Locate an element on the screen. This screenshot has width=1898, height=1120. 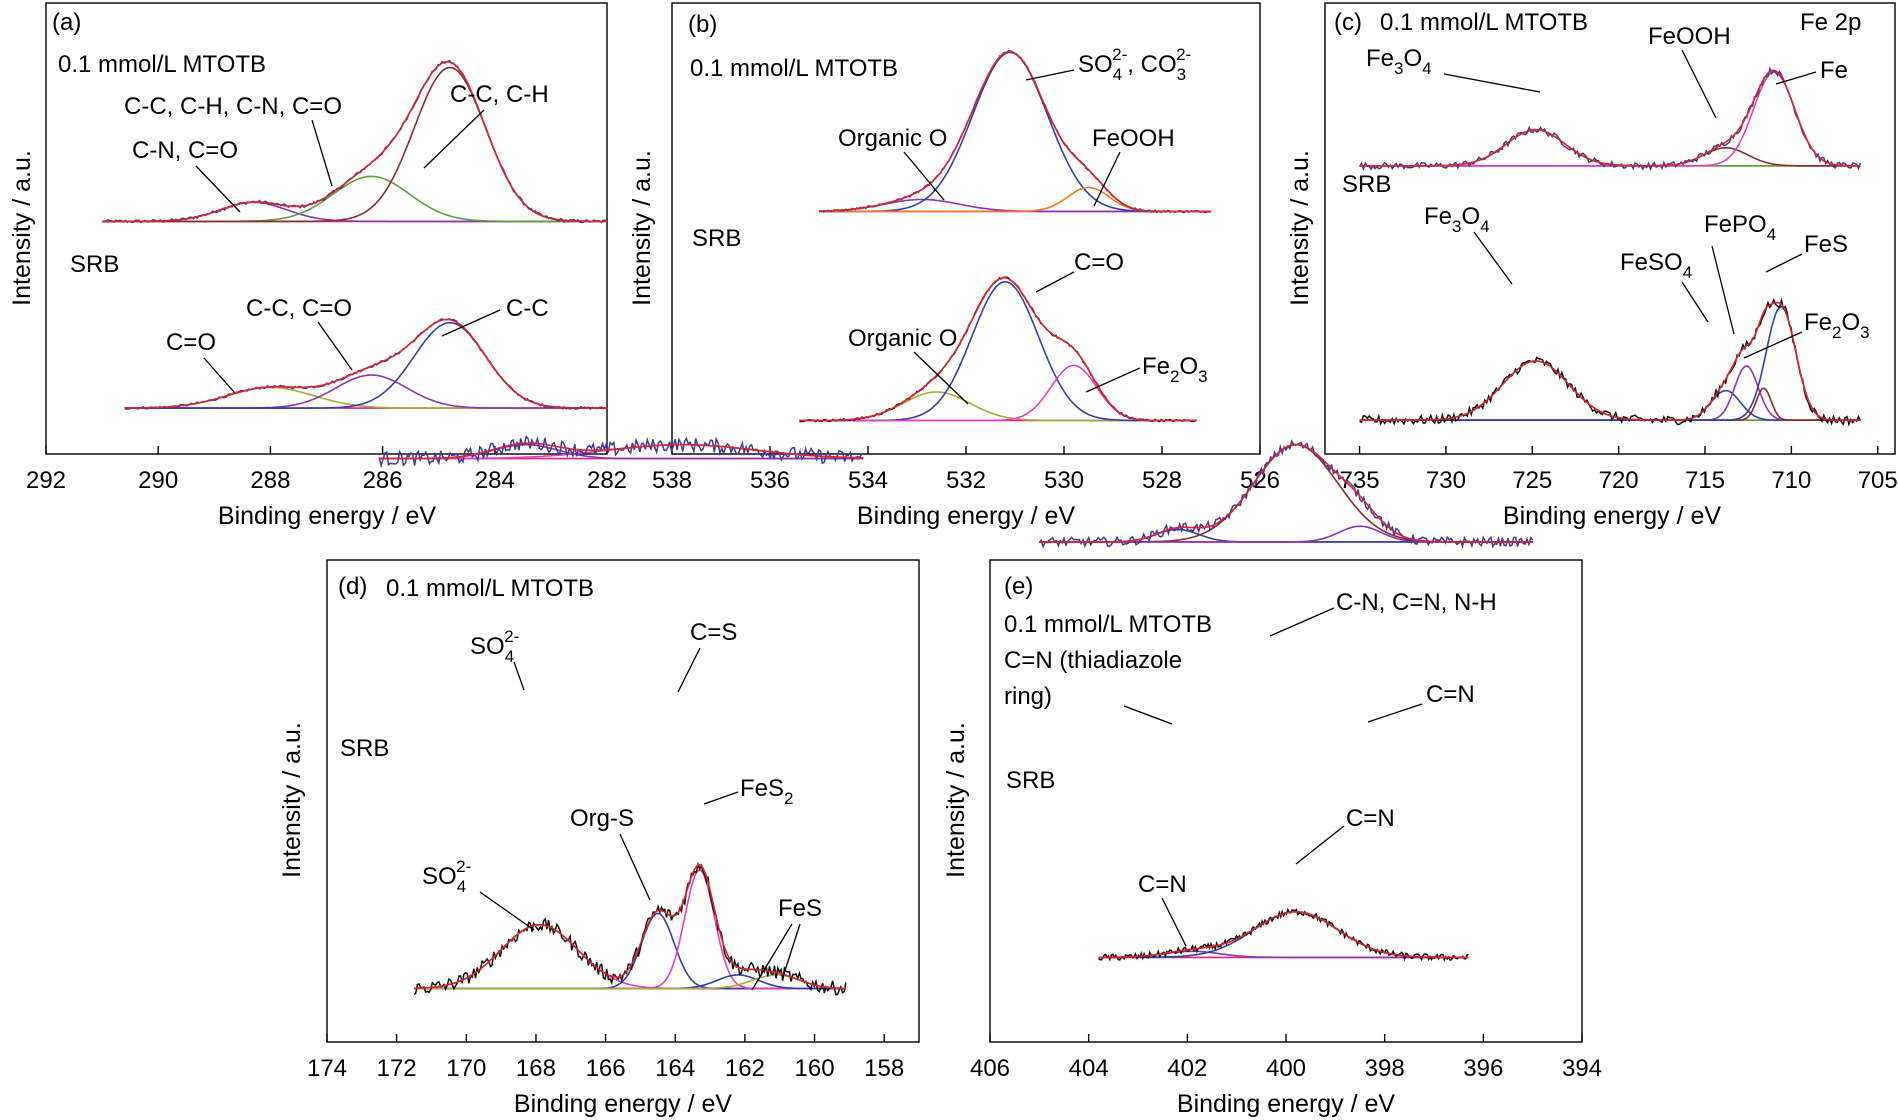
x-tick-label: 402 is located at coordinates (1187, 1068).